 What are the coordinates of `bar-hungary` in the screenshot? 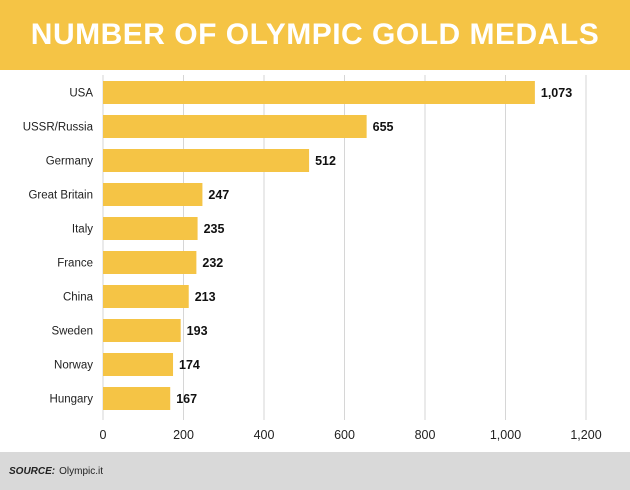 It's located at (137, 398).